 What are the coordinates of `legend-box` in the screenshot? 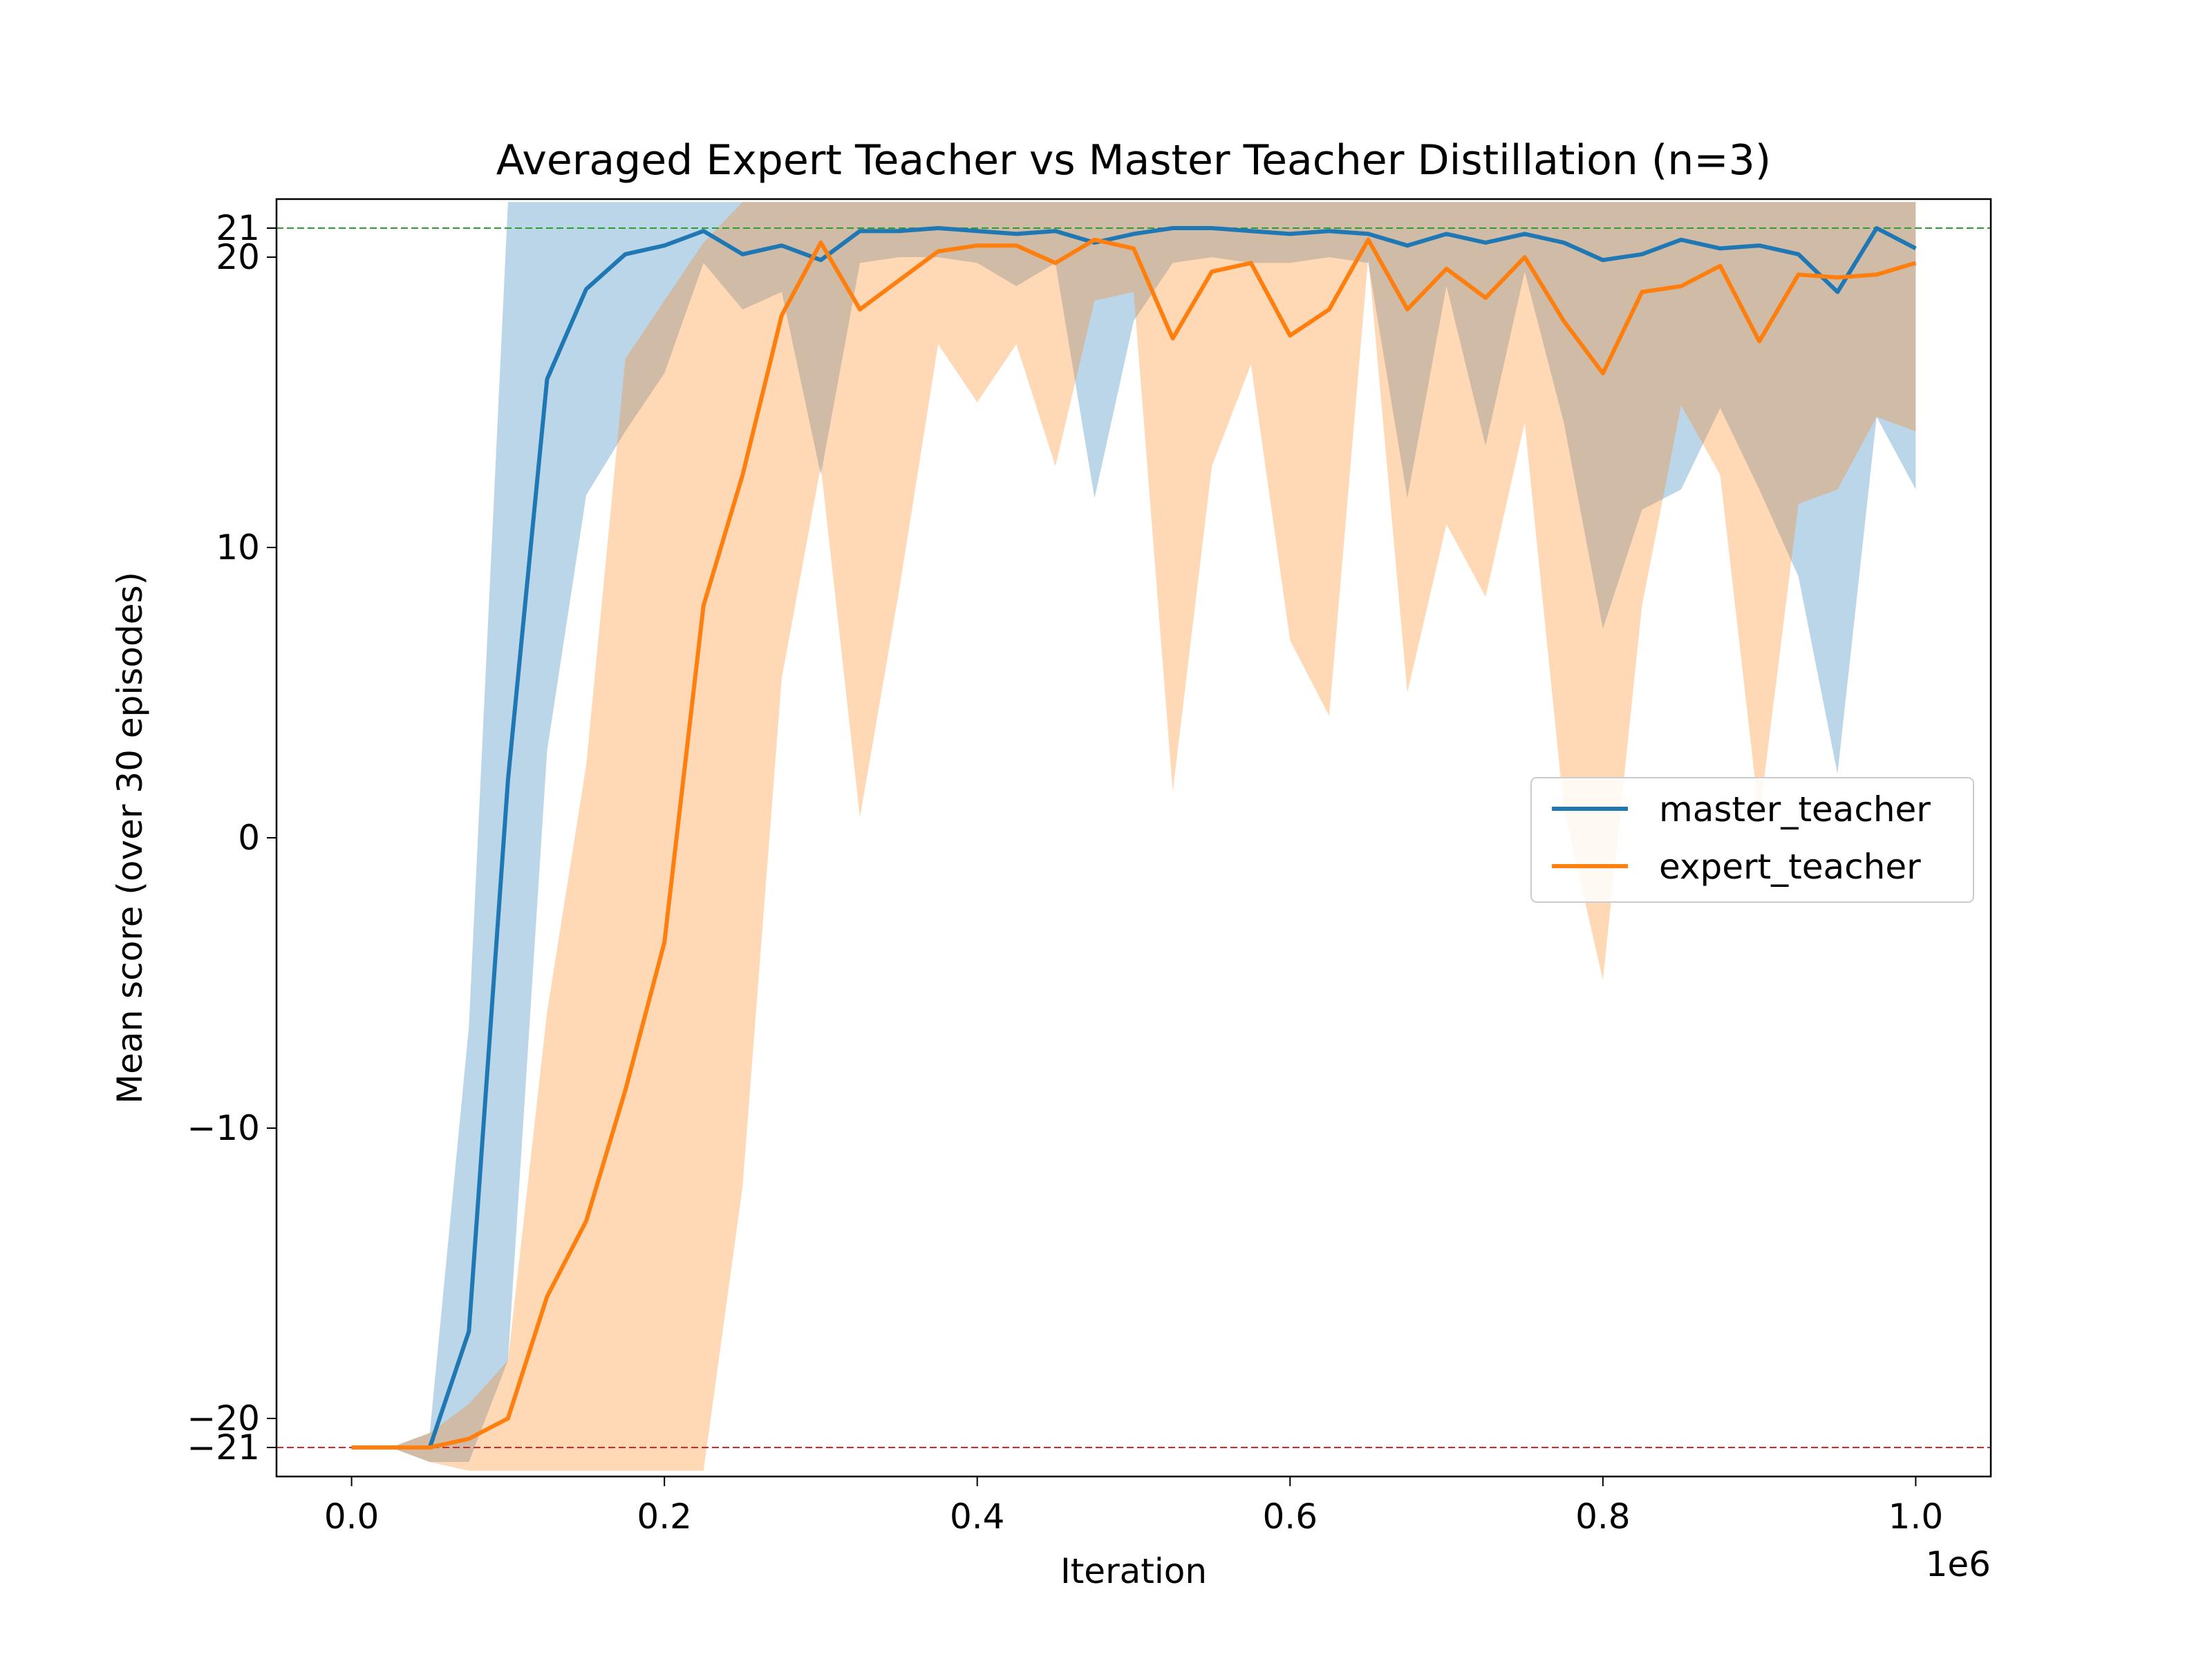 It's located at (1752, 840).